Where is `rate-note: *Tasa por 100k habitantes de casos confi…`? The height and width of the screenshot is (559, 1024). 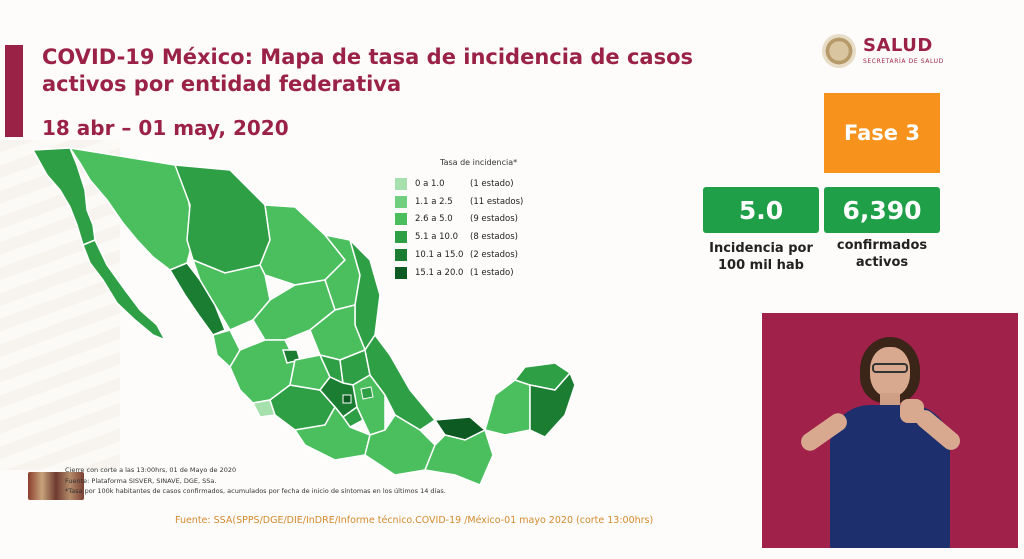
rate-note: *Tasa por 100k habitantes de casos confi… is located at coordinates (255, 491).